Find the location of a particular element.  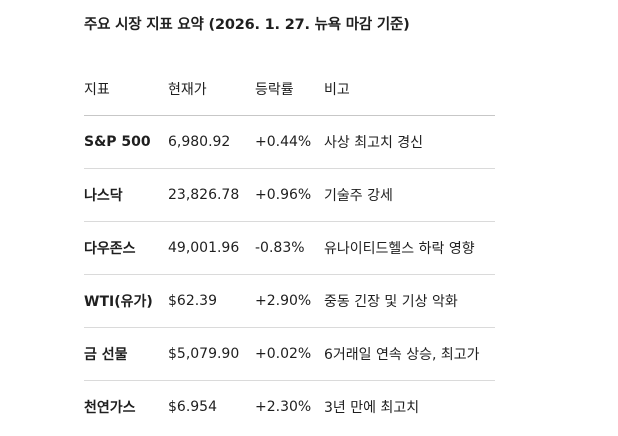

price-cell: 49,001.96 is located at coordinates (211, 248).